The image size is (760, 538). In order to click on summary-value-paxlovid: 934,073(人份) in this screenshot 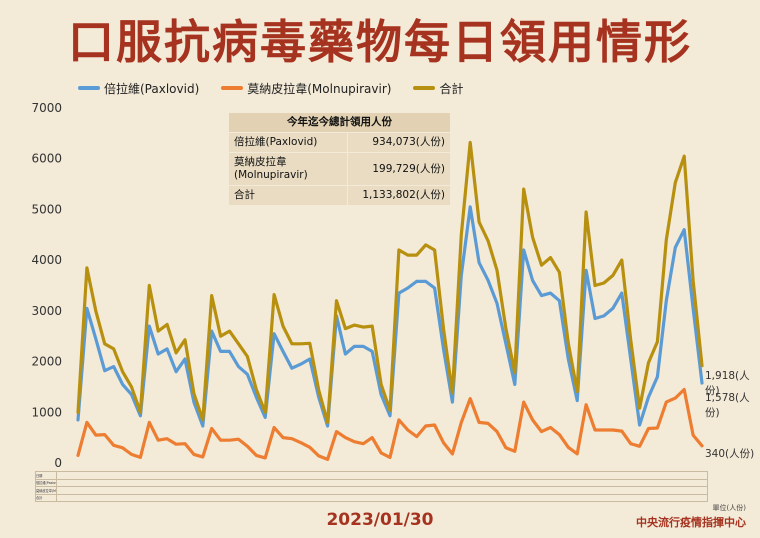, I will do `click(398, 142)`.